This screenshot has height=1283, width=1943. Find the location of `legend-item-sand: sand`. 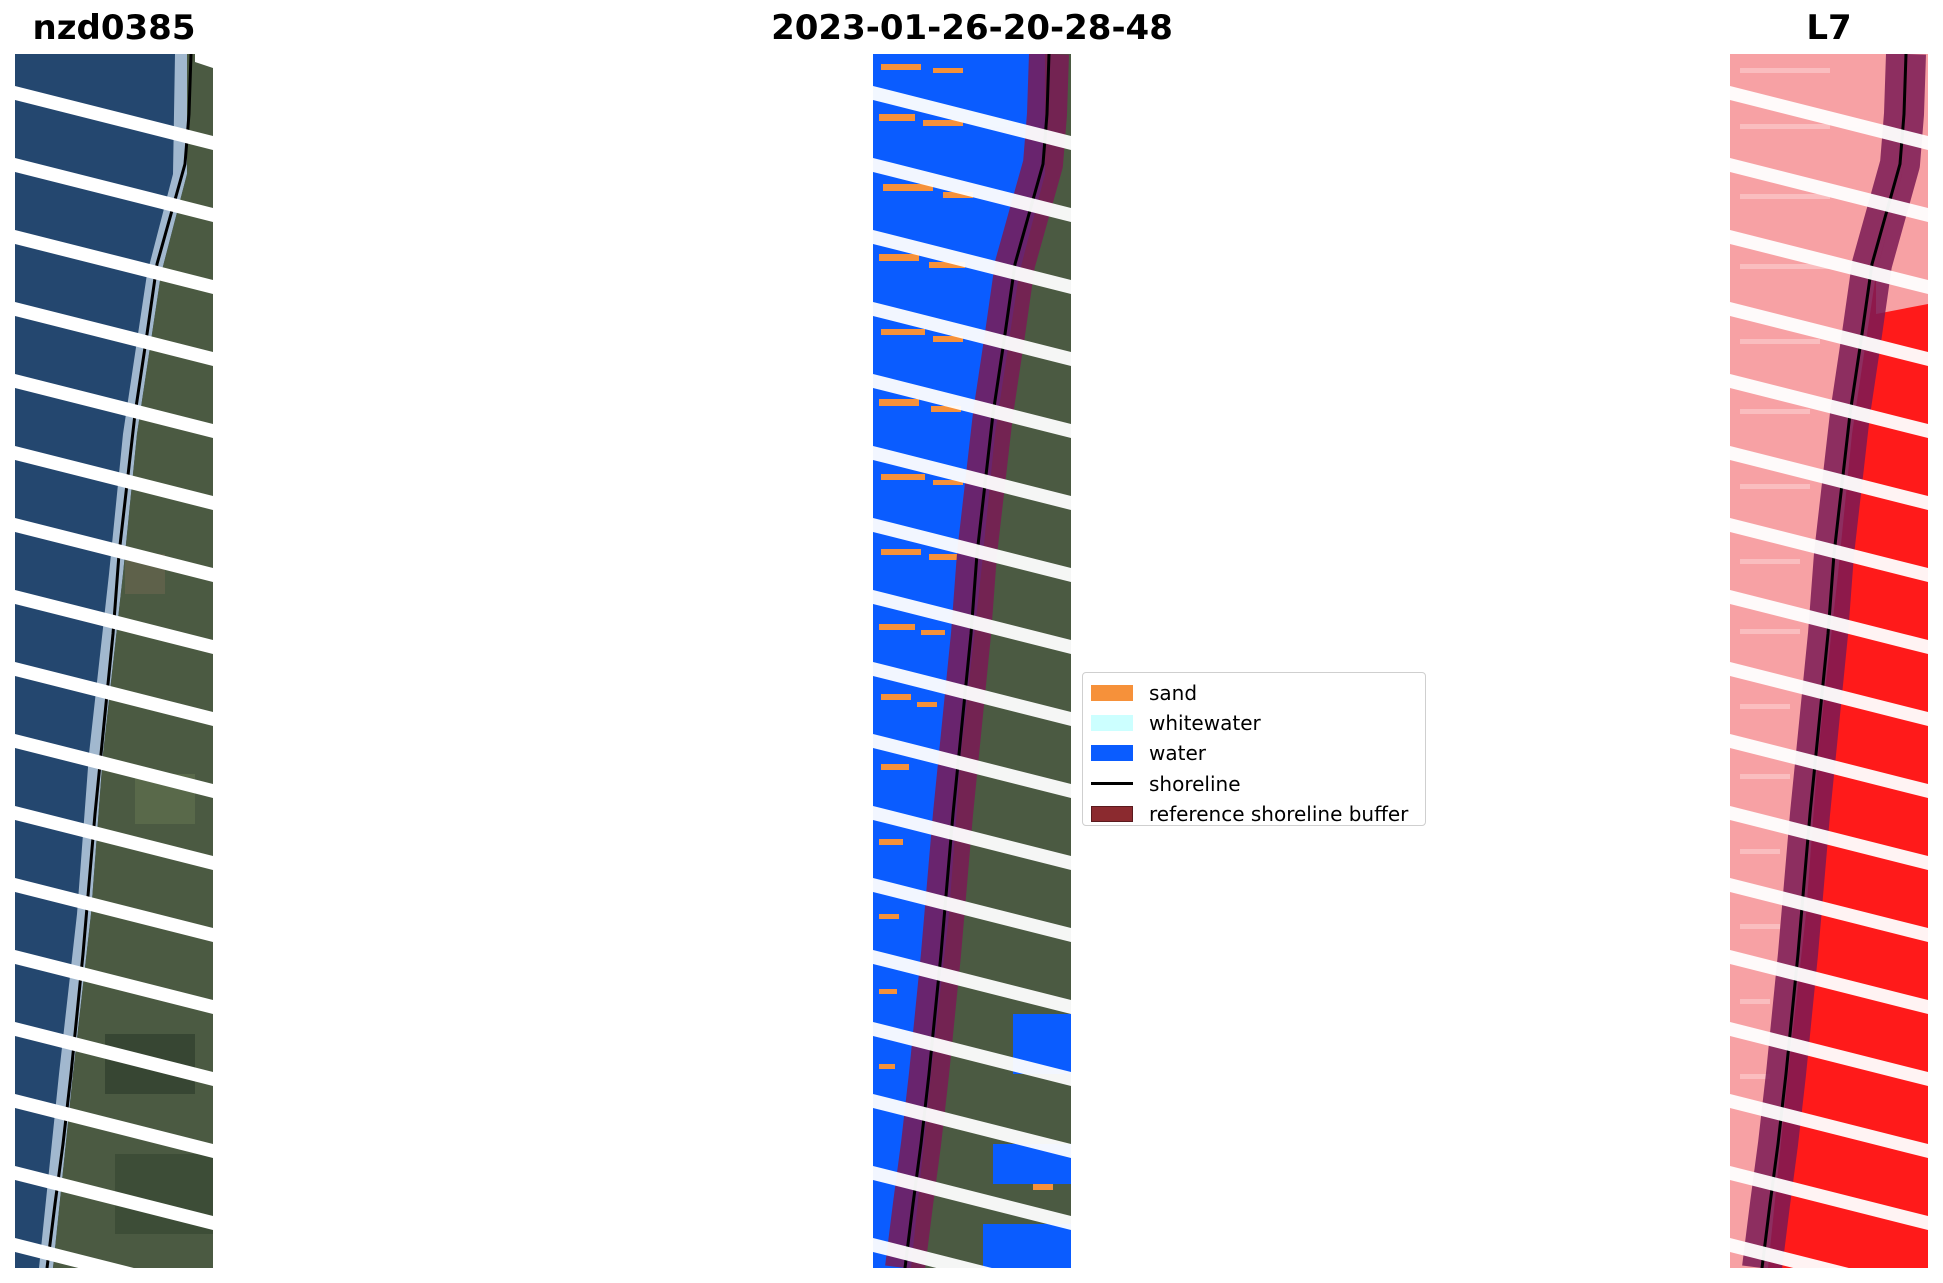

legend-item-sand: sand is located at coordinates (1254, 693).